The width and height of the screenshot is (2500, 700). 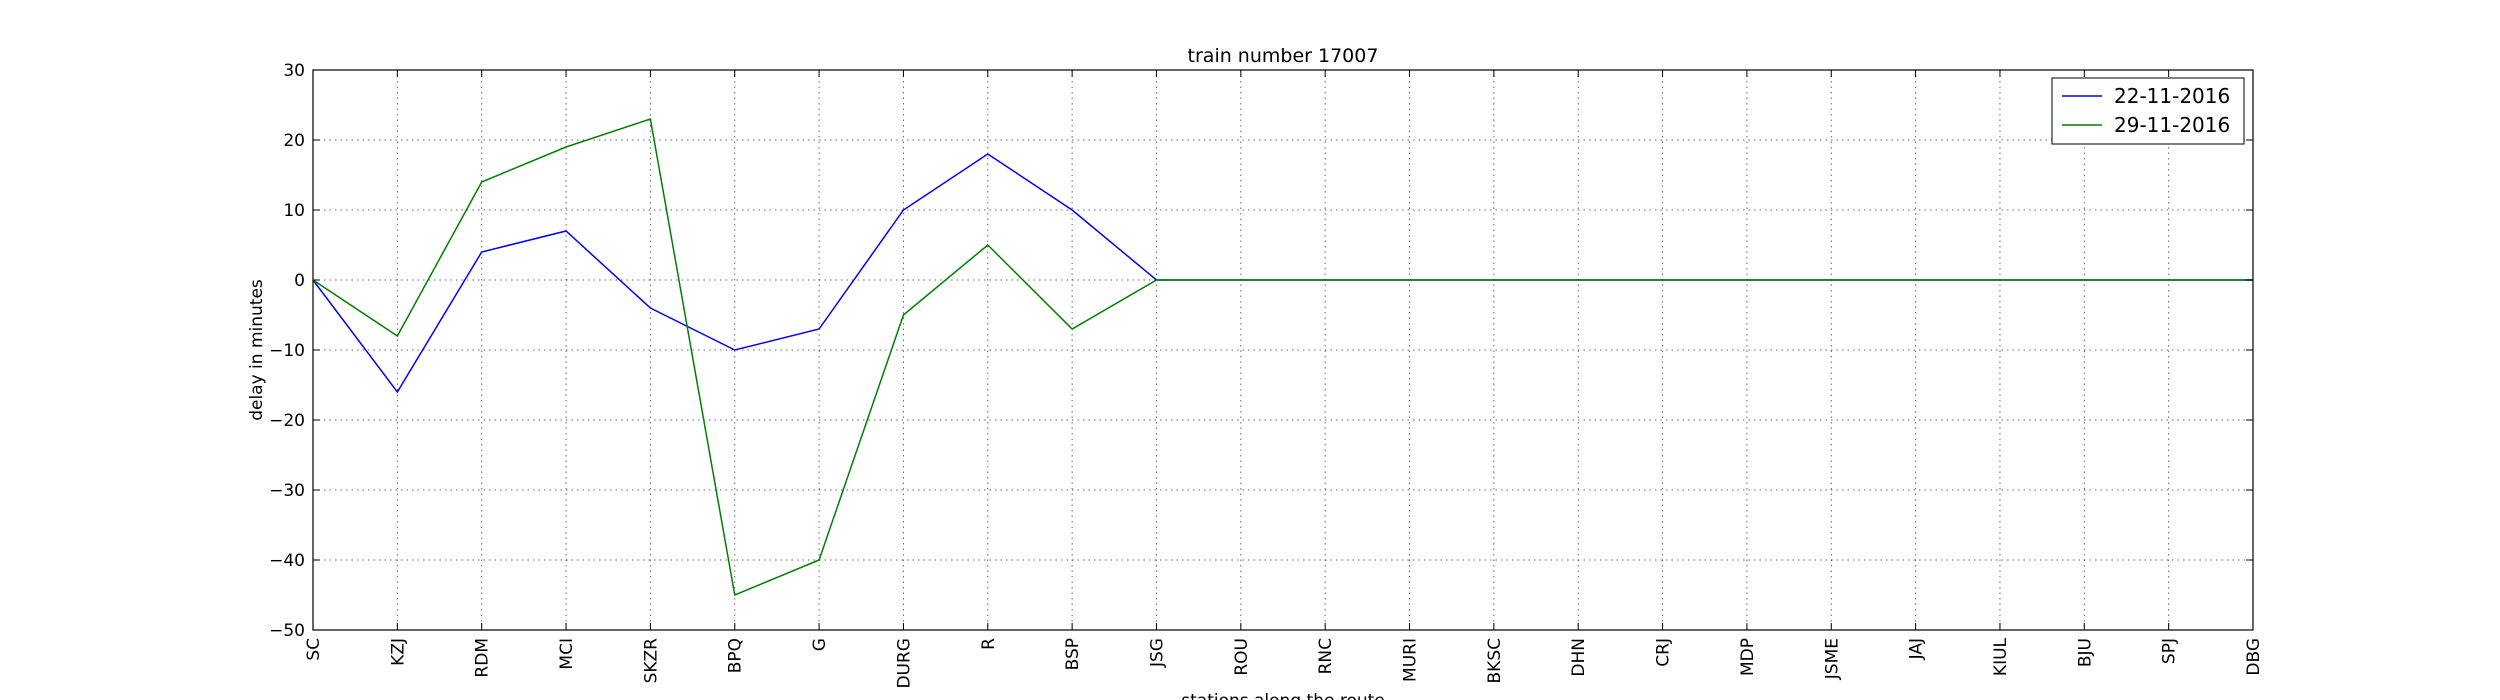 I want to click on x-tick-label: ROU, so click(x=1242, y=657).